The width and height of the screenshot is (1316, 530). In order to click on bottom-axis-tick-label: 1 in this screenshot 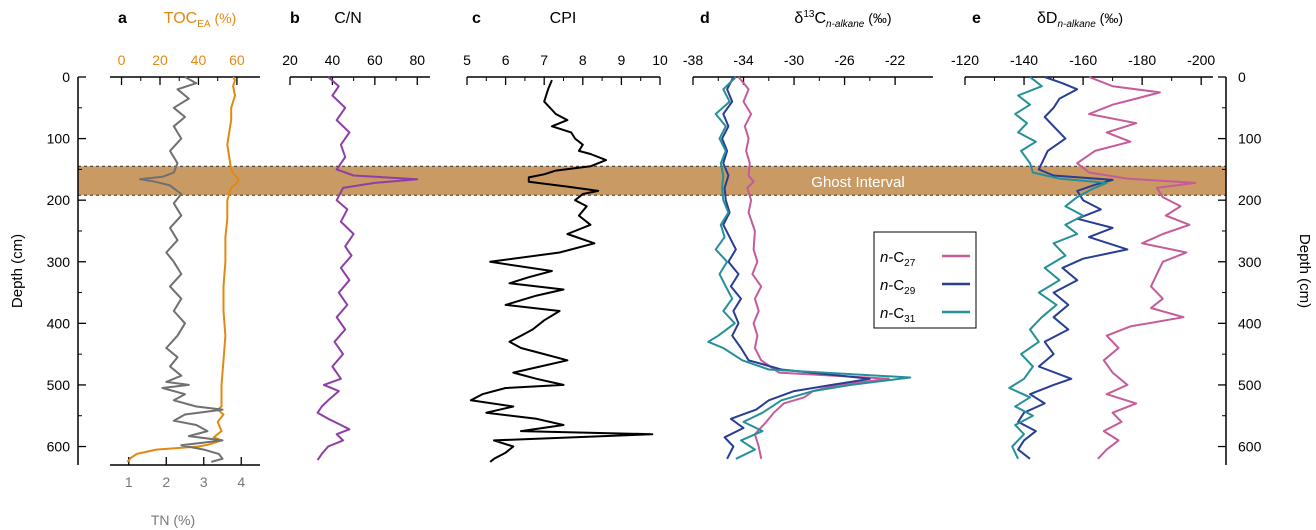, I will do `click(129, 482)`.